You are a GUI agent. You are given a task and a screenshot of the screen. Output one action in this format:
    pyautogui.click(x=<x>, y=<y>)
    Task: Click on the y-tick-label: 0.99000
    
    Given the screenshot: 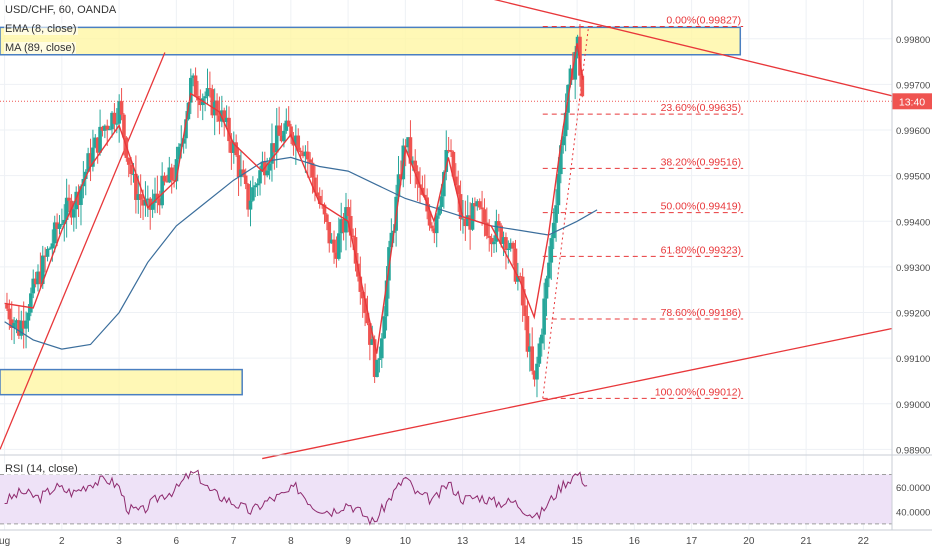 What is the action you would take?
    pyautogui.click(x=913, y=405)
    